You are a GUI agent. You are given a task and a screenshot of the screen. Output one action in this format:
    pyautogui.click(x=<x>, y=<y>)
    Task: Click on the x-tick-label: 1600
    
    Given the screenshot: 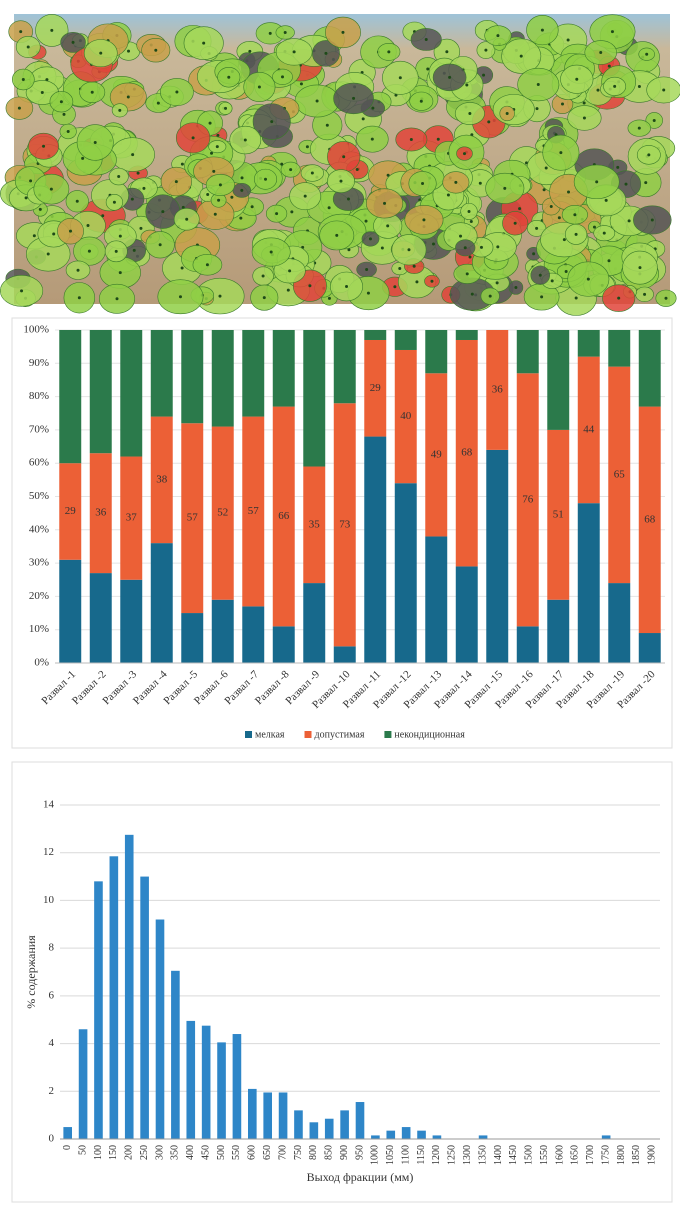 What is the action you would take?
    pyautogui.click(x=559, y=1155)
    